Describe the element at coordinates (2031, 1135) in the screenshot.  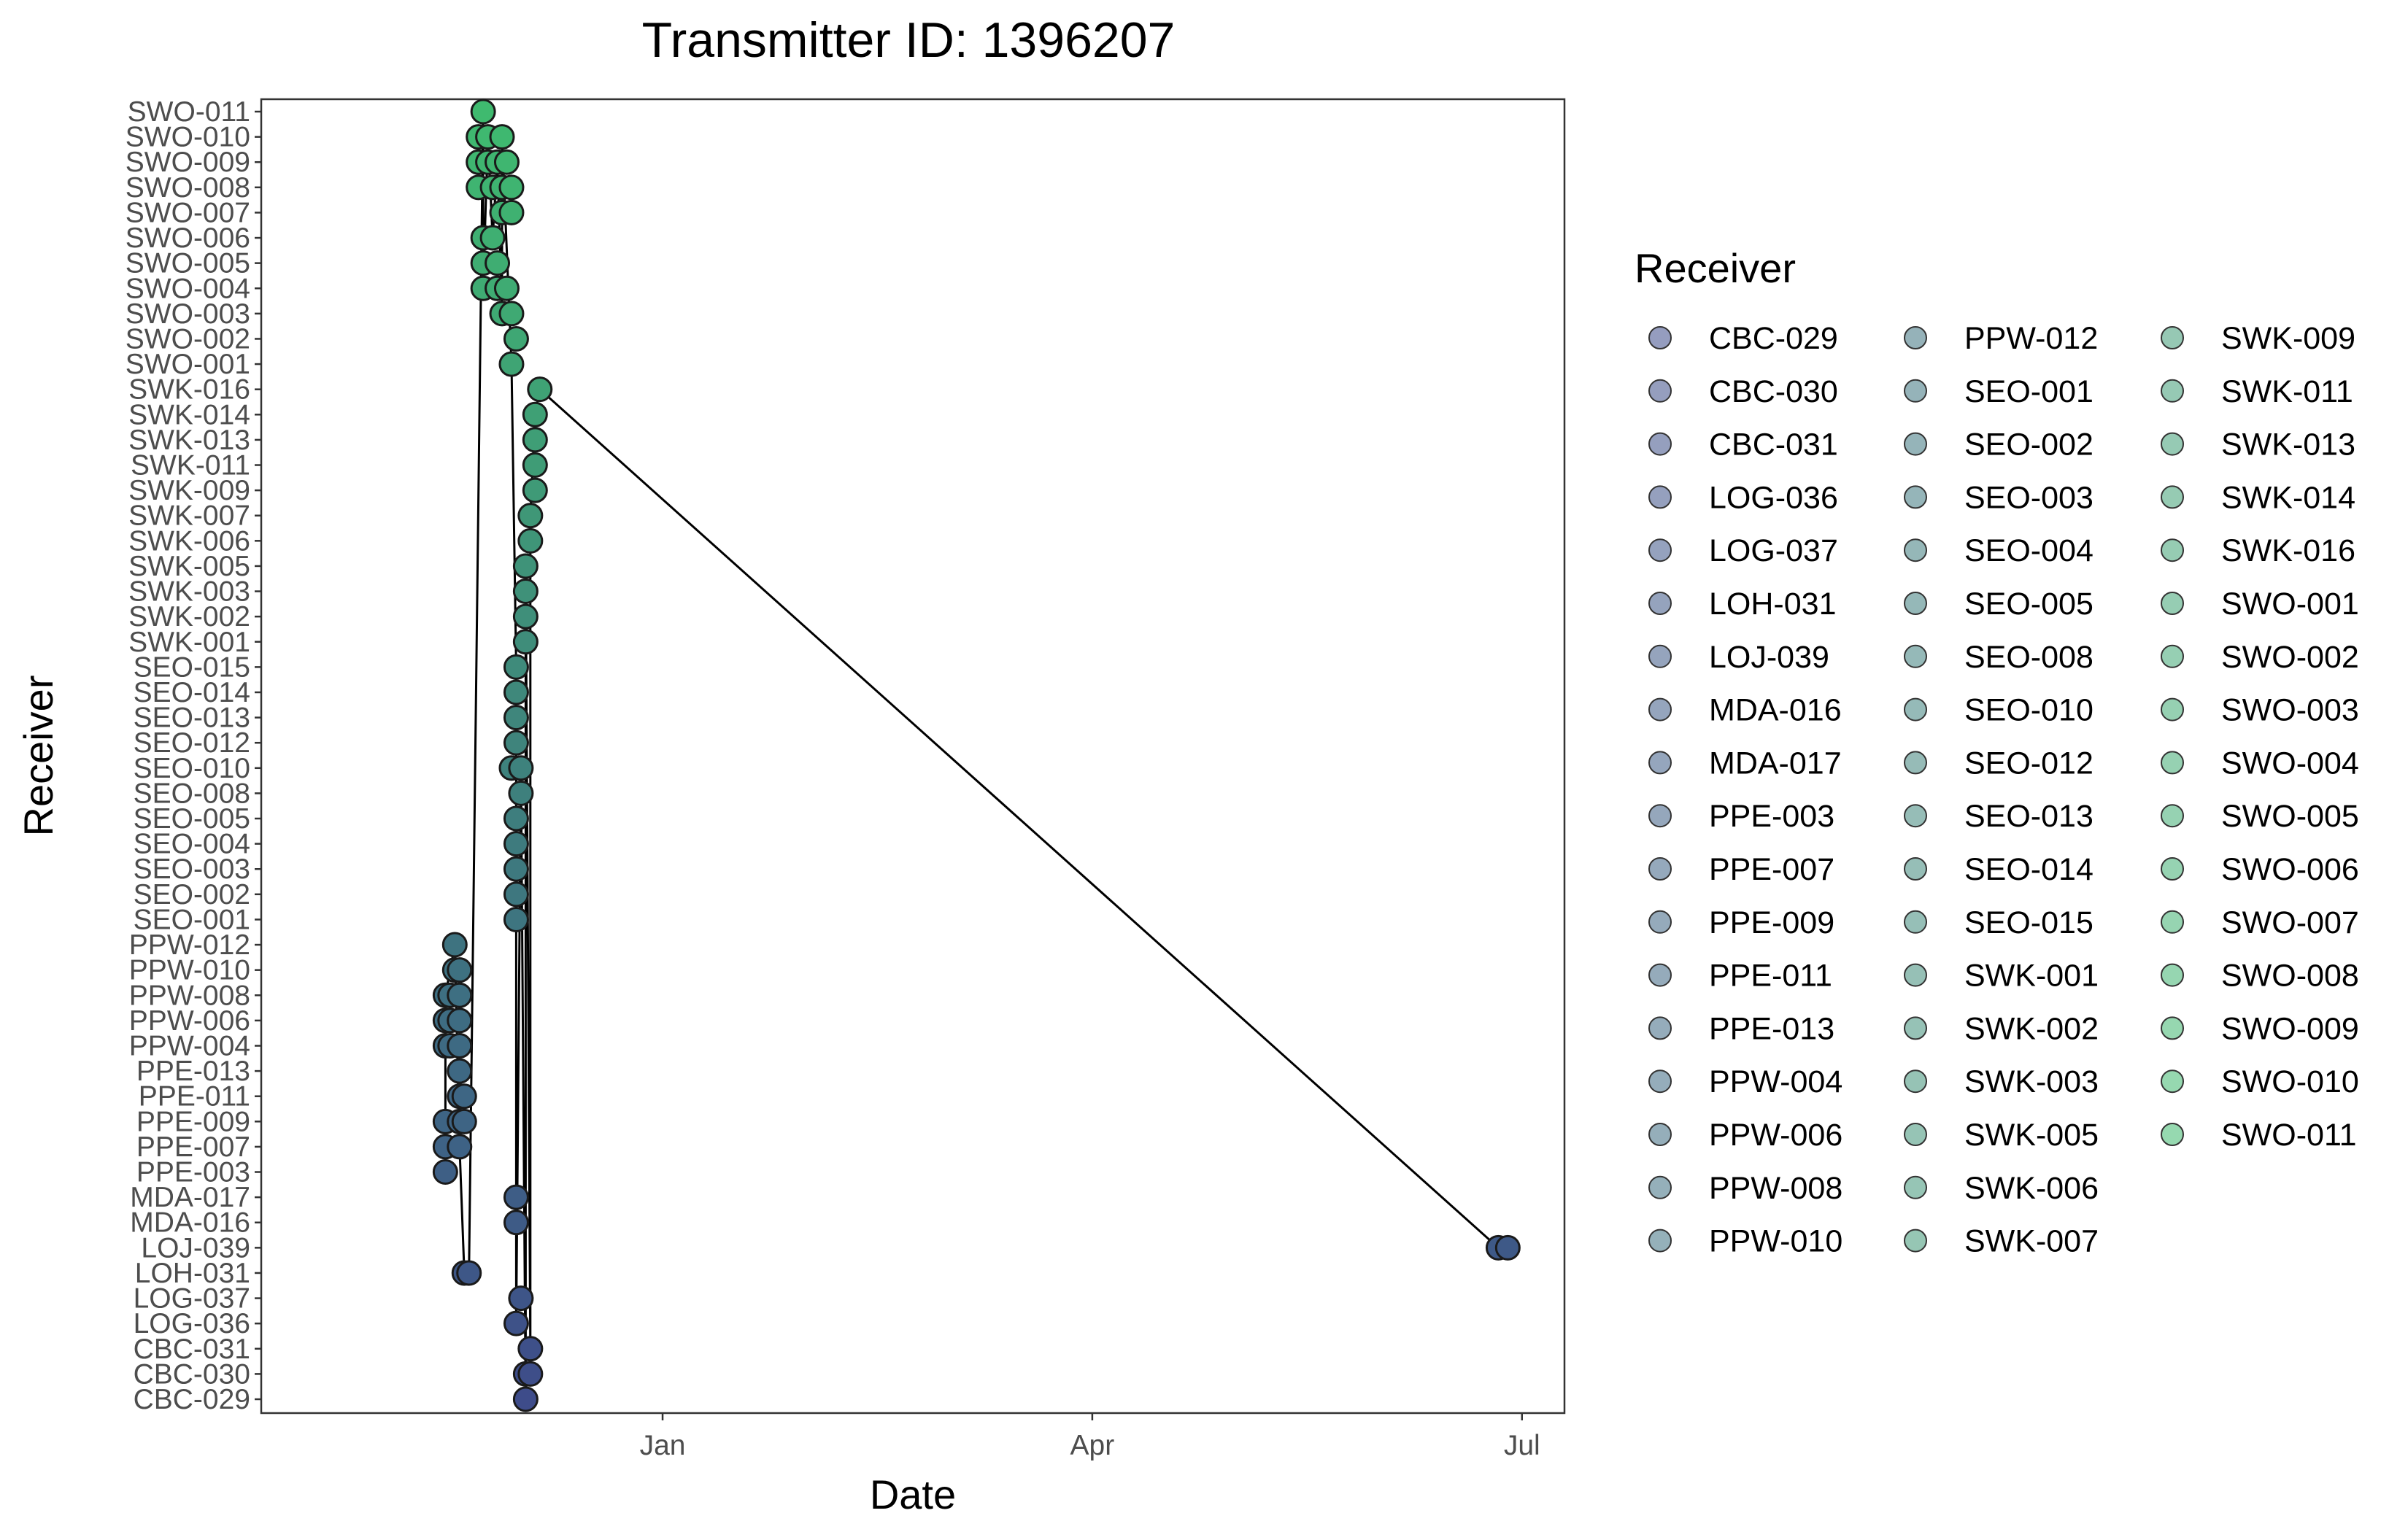
I see `legend-label: SWK-005` at that location.